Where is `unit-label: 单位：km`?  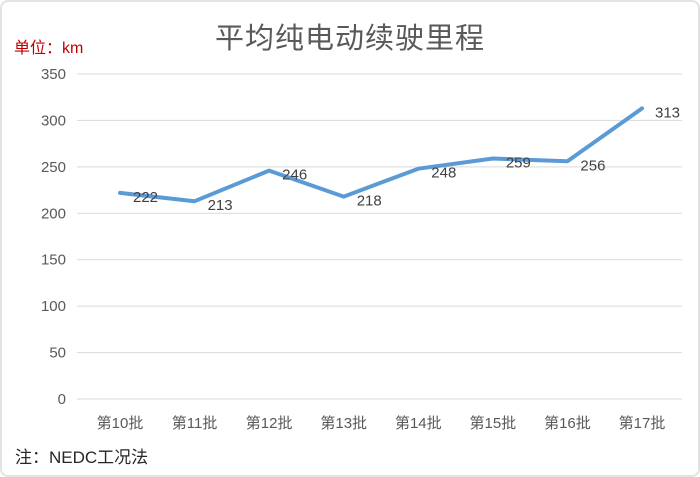 unit-label: 单位：km is located at coordinates (49, 48).